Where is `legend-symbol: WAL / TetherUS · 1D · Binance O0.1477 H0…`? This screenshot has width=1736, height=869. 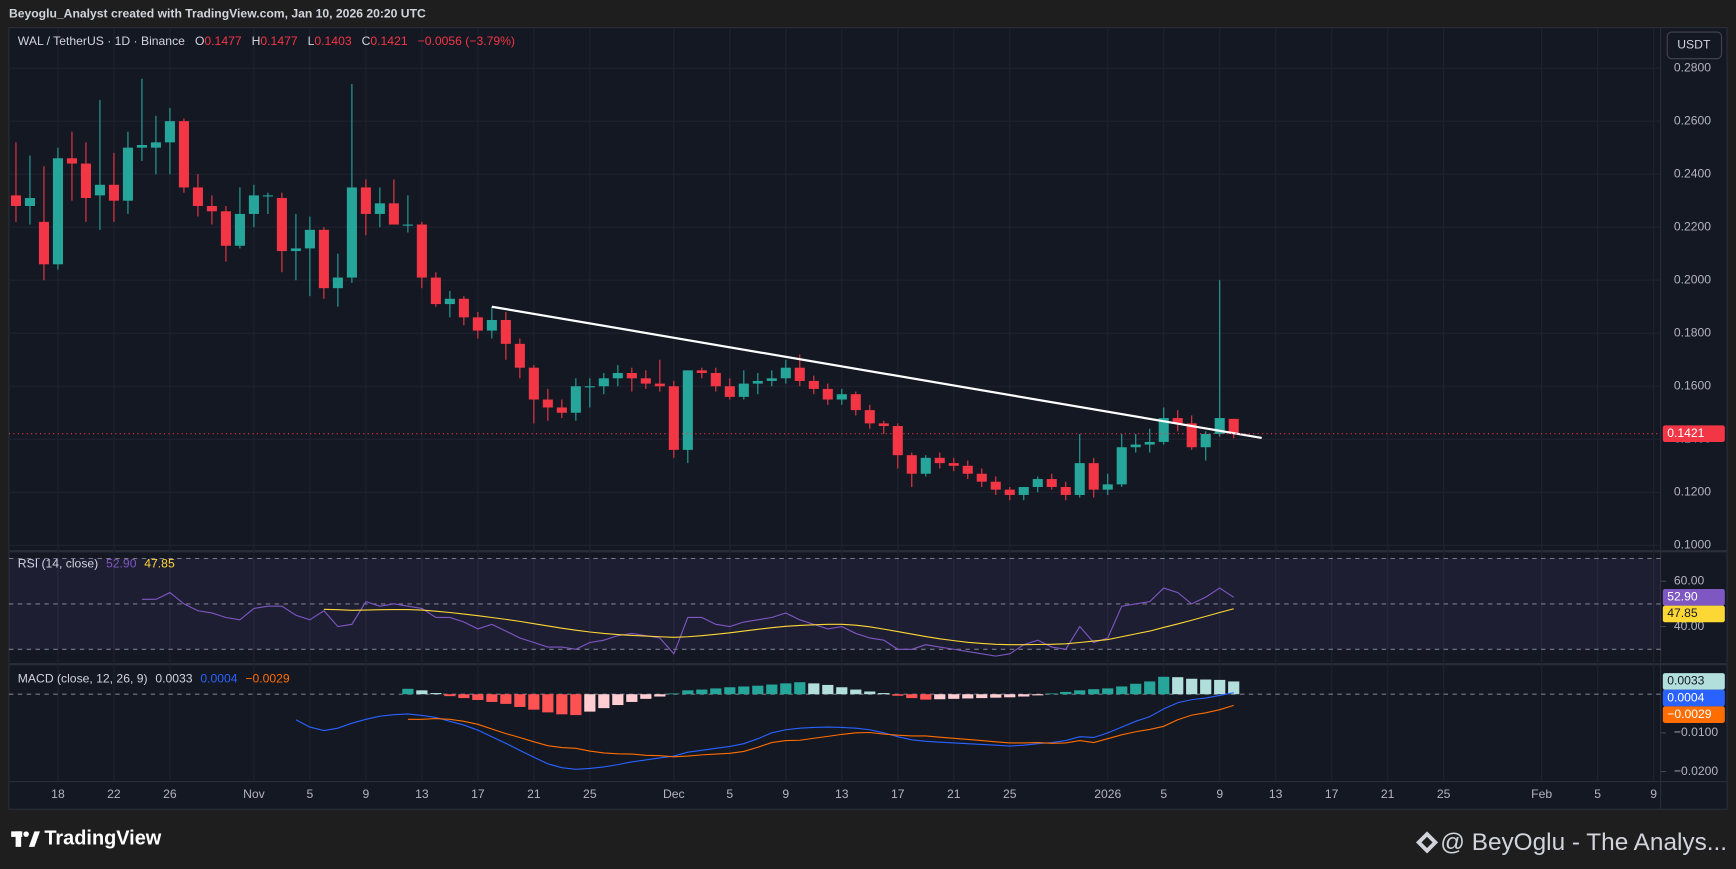 legend-symbol: WAL / TetherUS · 1D · Binance O0.1477 H0… is located at coordinates (266, 41).